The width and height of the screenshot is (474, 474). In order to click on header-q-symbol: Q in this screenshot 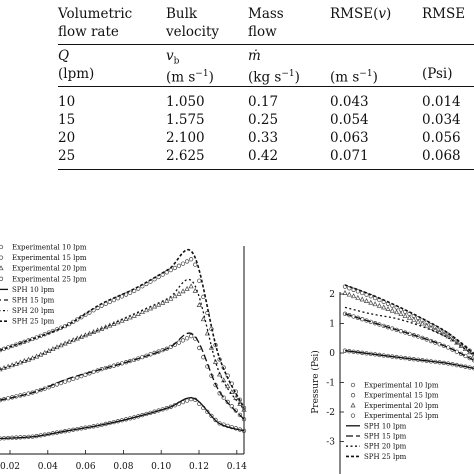, I will do `click(64, 56)`.